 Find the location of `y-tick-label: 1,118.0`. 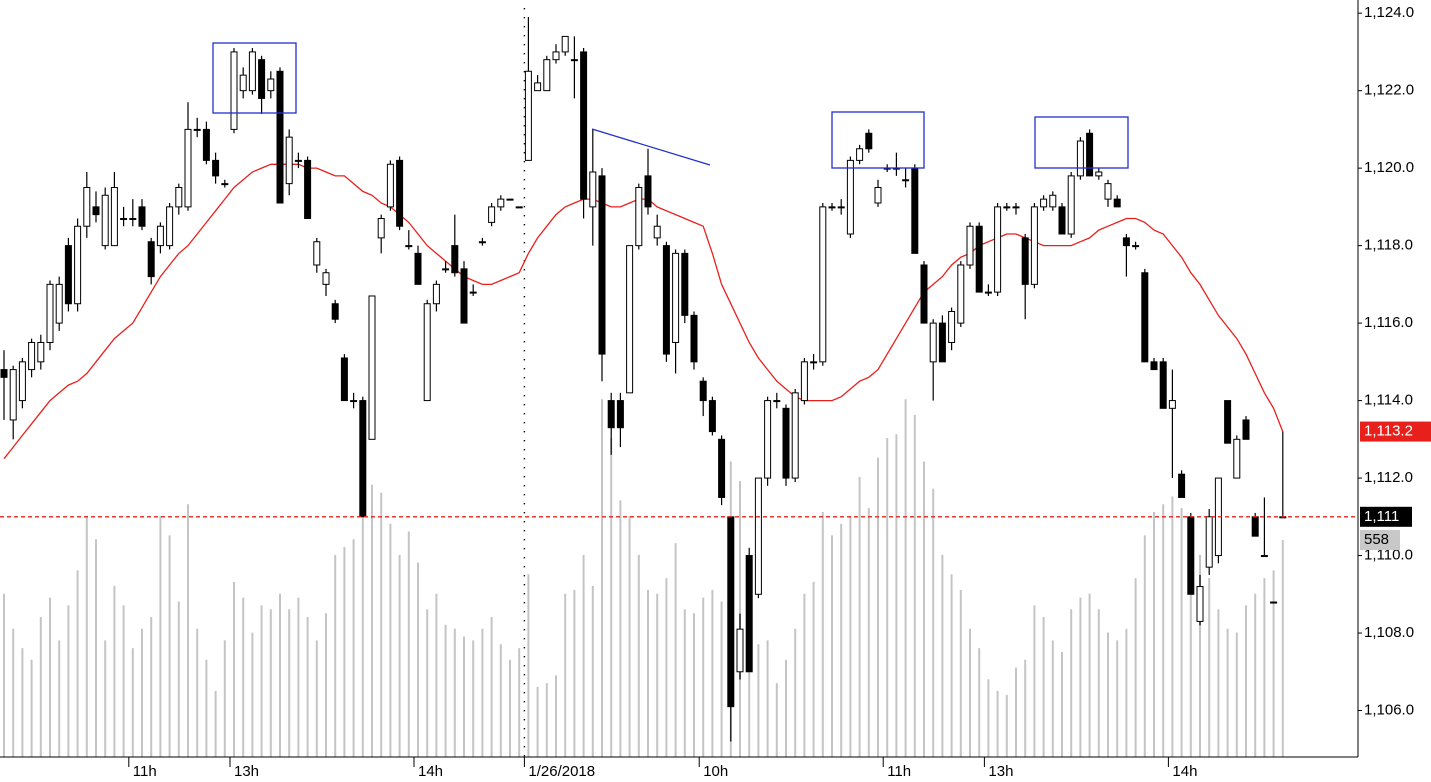

y-tick-label: 1,118.0 is located at coordinates (1388, 245).